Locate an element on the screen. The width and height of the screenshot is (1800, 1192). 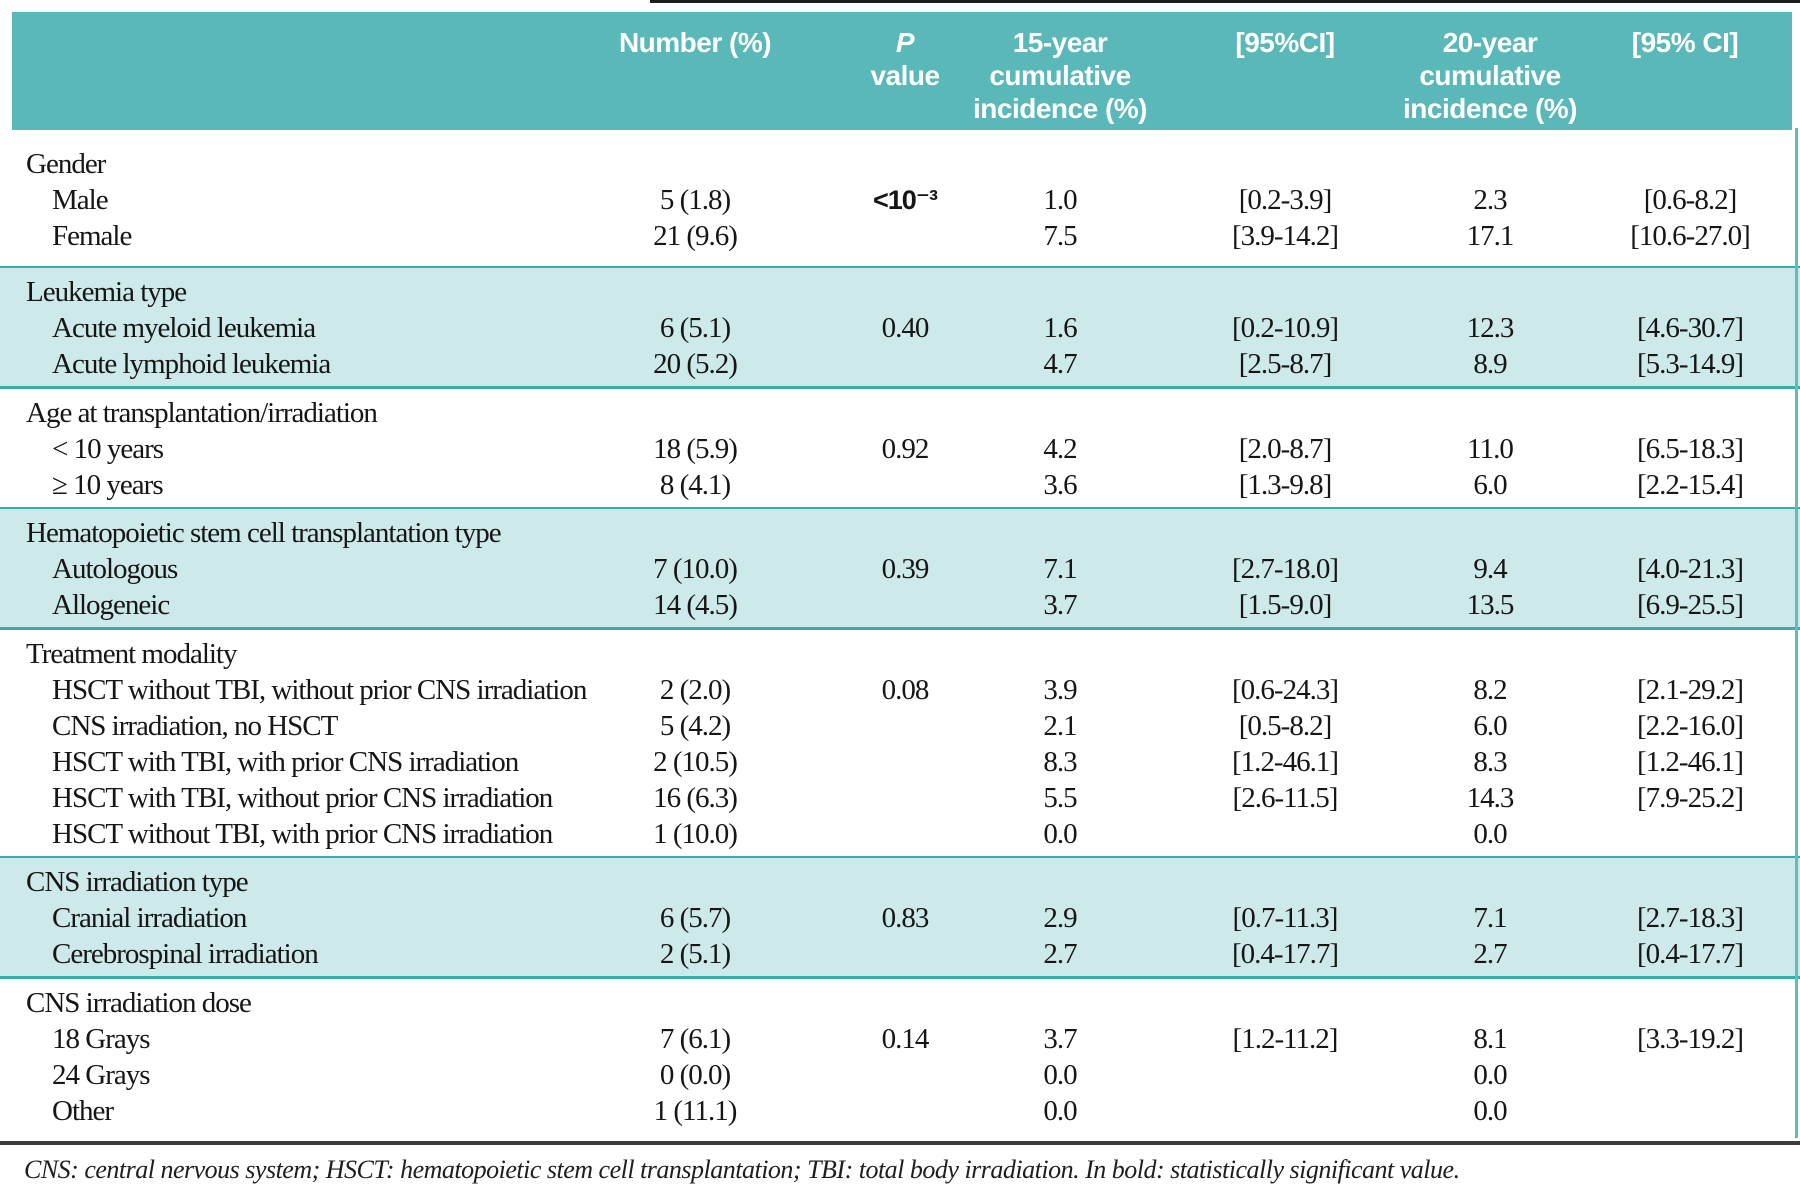
cell-number: 6 (5.7) is located at coordinates (695, 918).